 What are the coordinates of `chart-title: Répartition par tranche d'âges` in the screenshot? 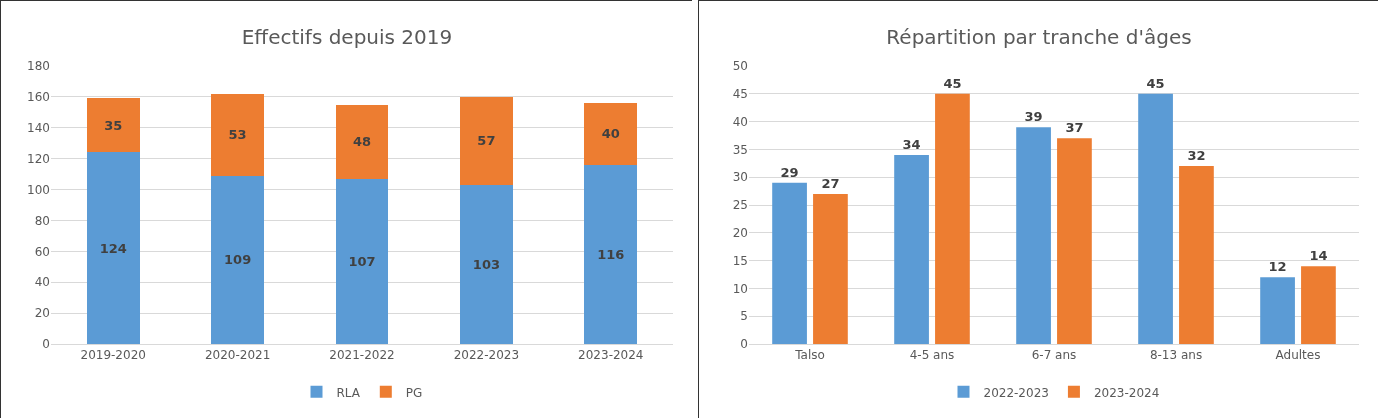 It's located at (1039, 37).